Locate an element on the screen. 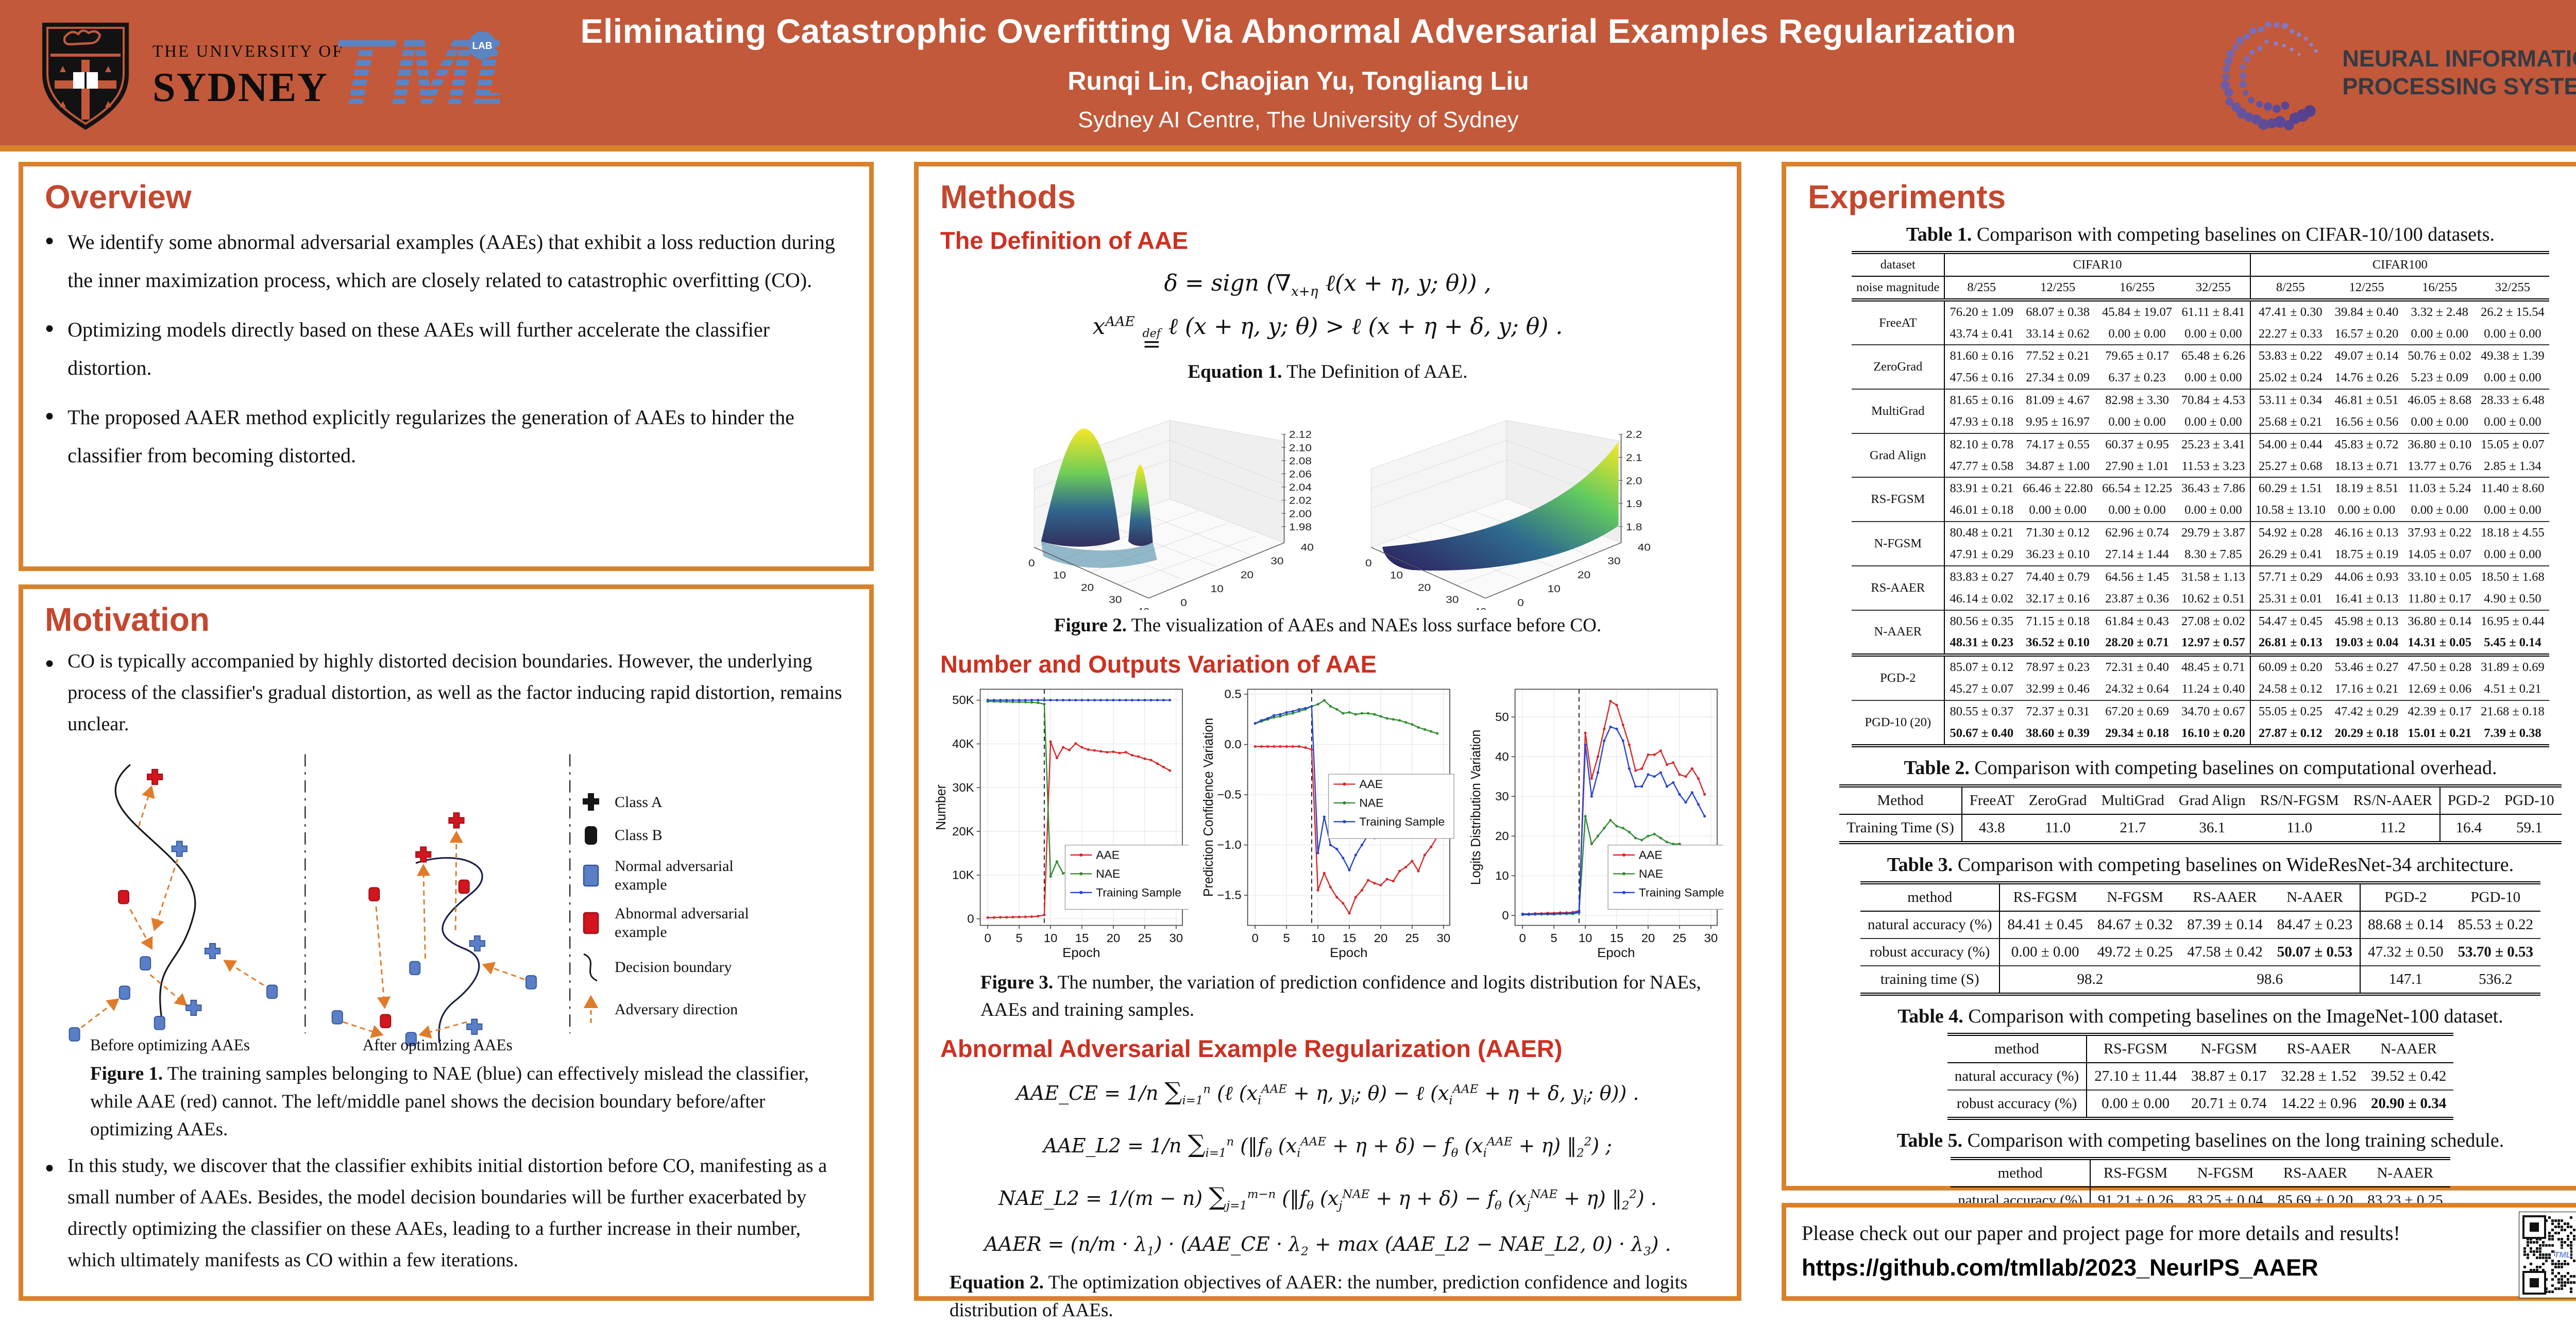  tml-lab-text: LAB is located at coordinates (482, 46).